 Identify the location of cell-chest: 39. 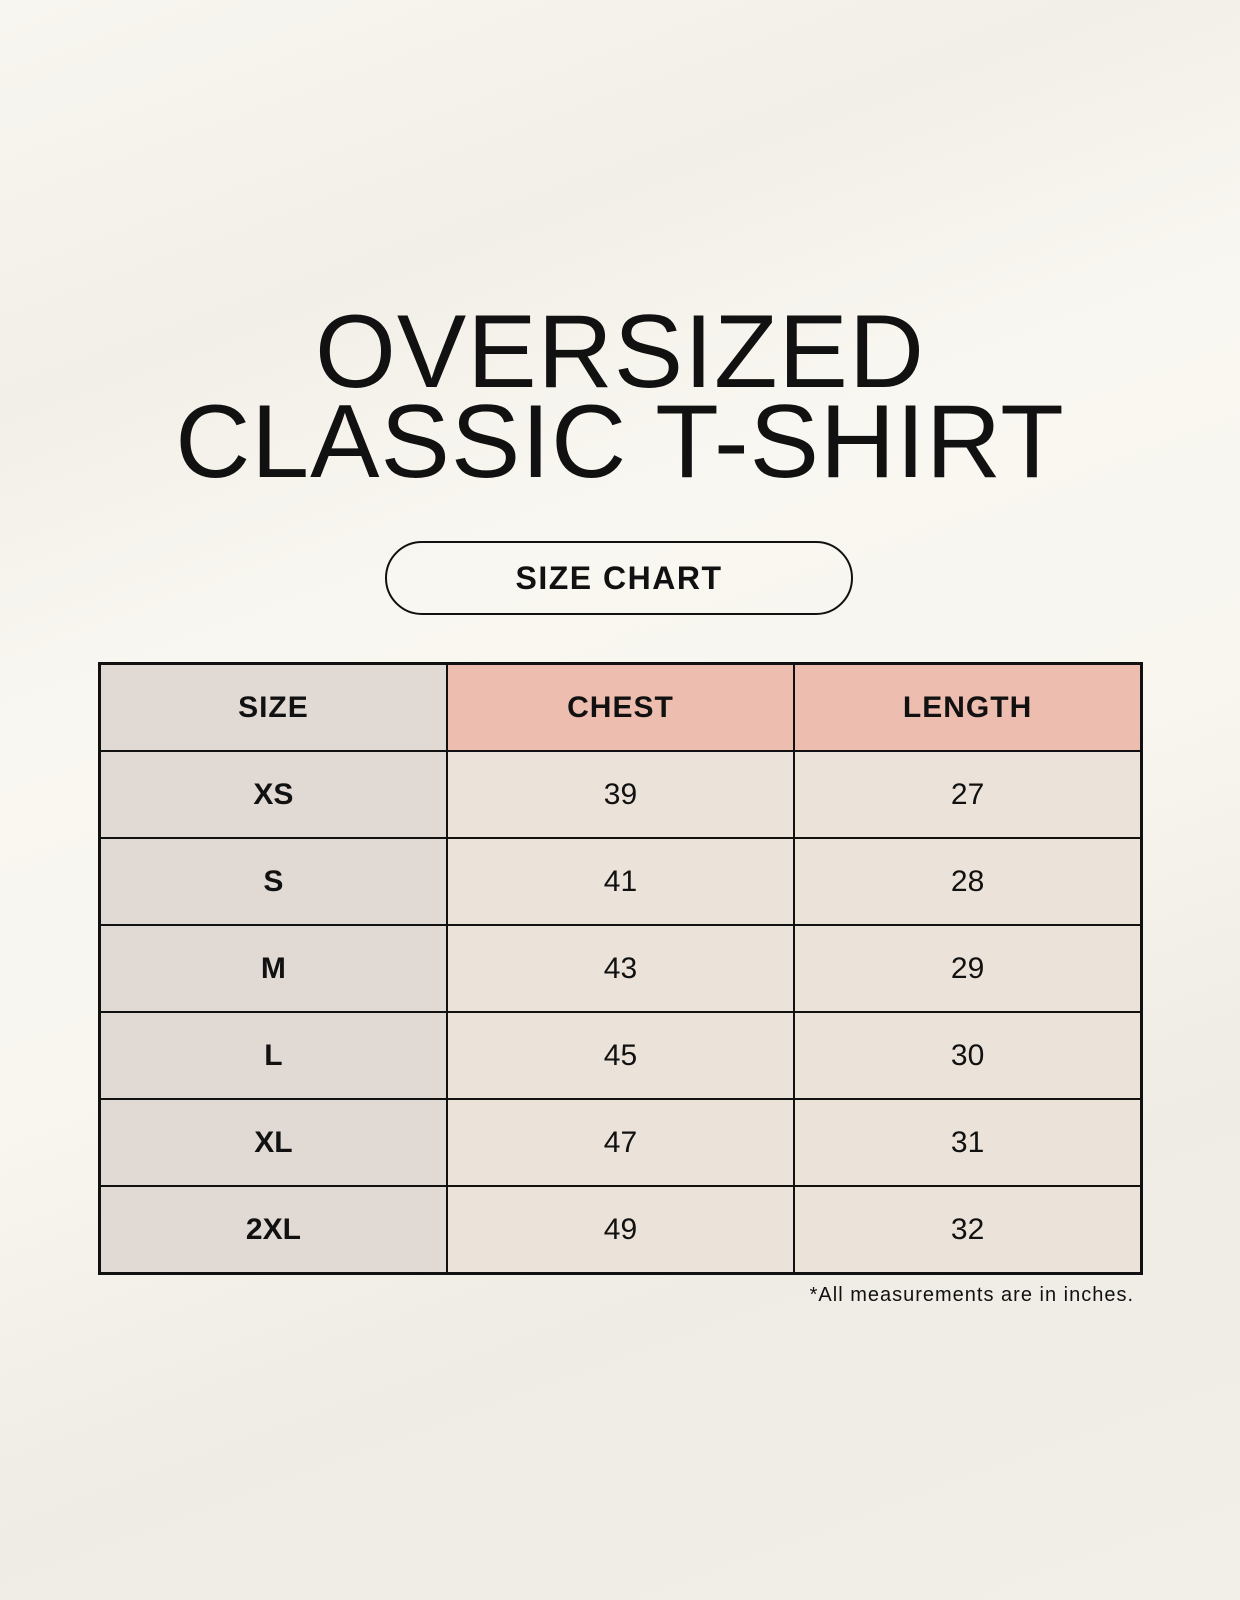
(620, 794).